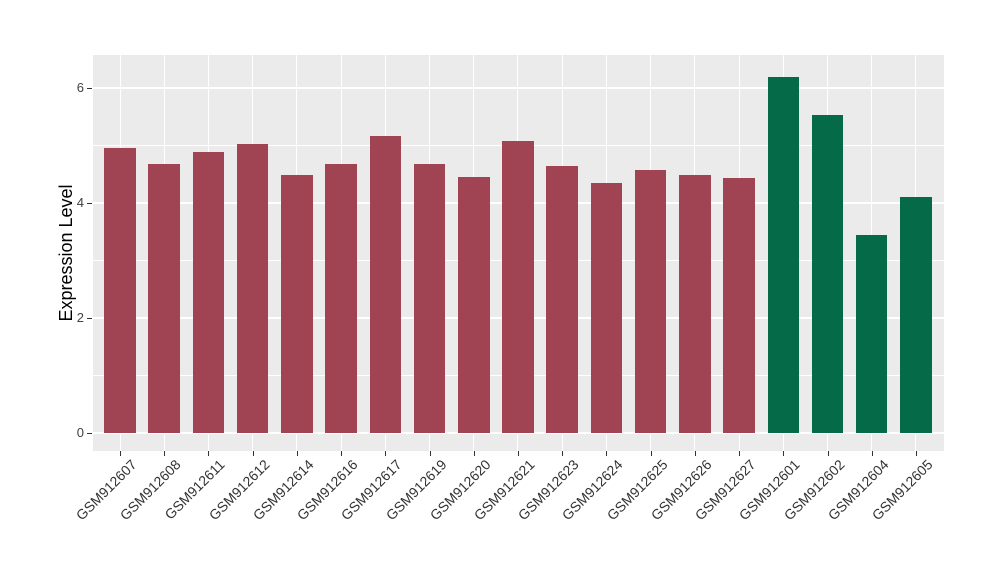 The width and height of the screenshot is (1000, 580). I want to click on bar-GSM912625, so click(650, 301).